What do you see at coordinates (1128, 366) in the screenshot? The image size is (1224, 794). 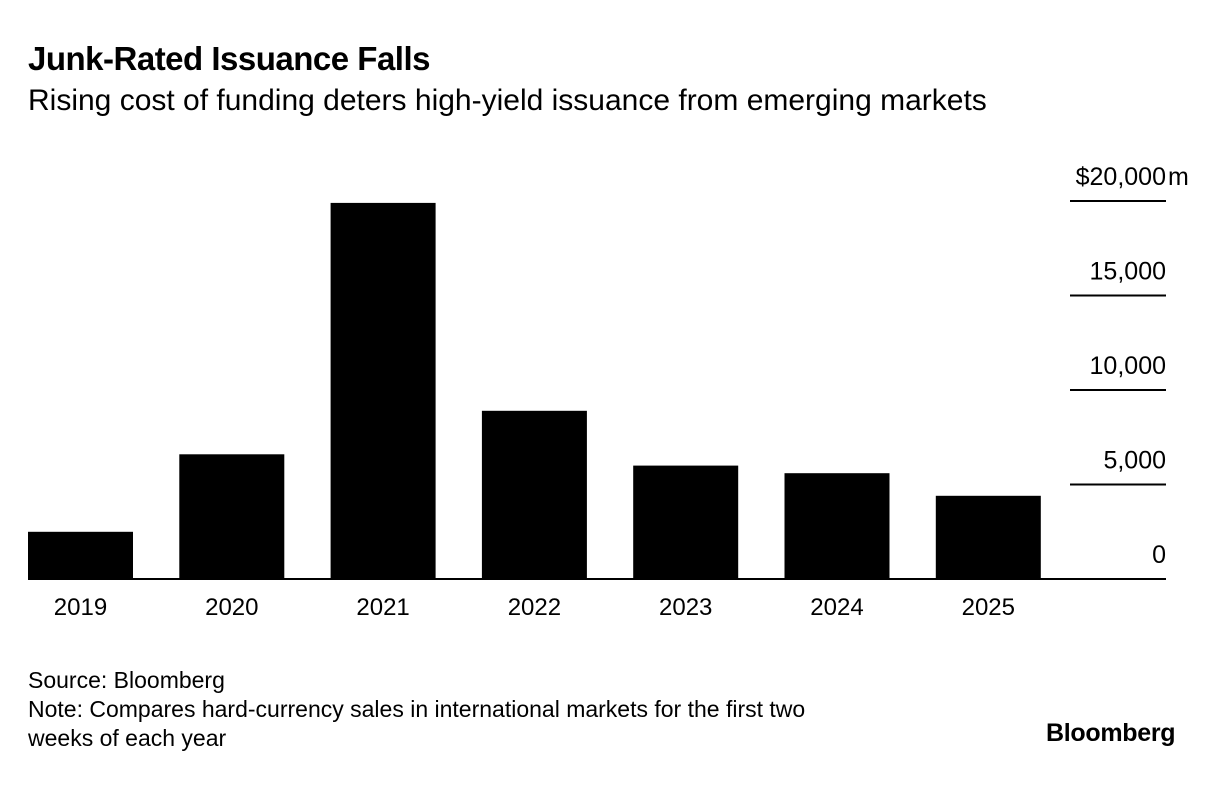 I see `y-tick-label-10000: 10,000` at bounding box center [1128, 366].